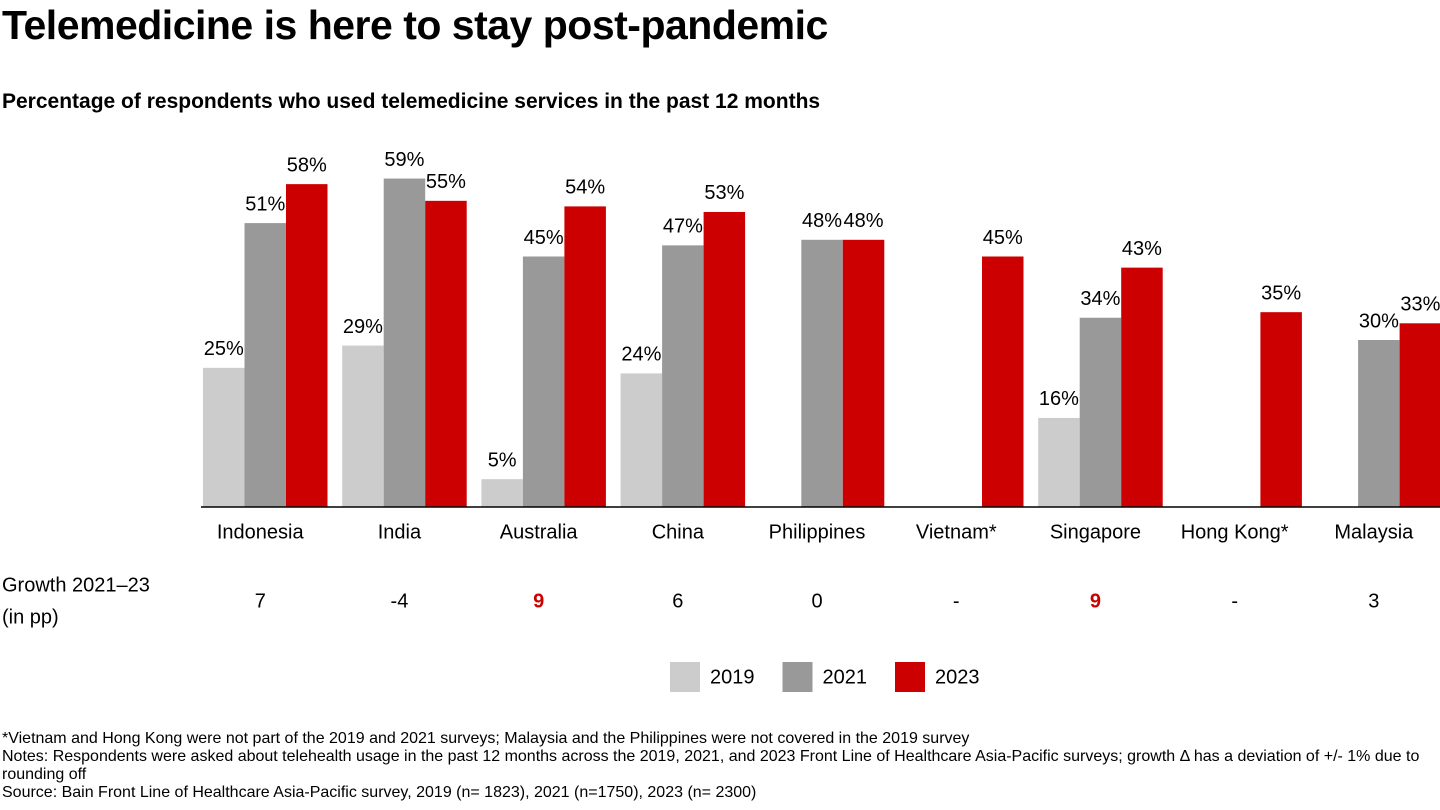  Describe the element at coordinates (76, 585) in the screenshot. I see `growth-label: Growth 2021–23` at that location.